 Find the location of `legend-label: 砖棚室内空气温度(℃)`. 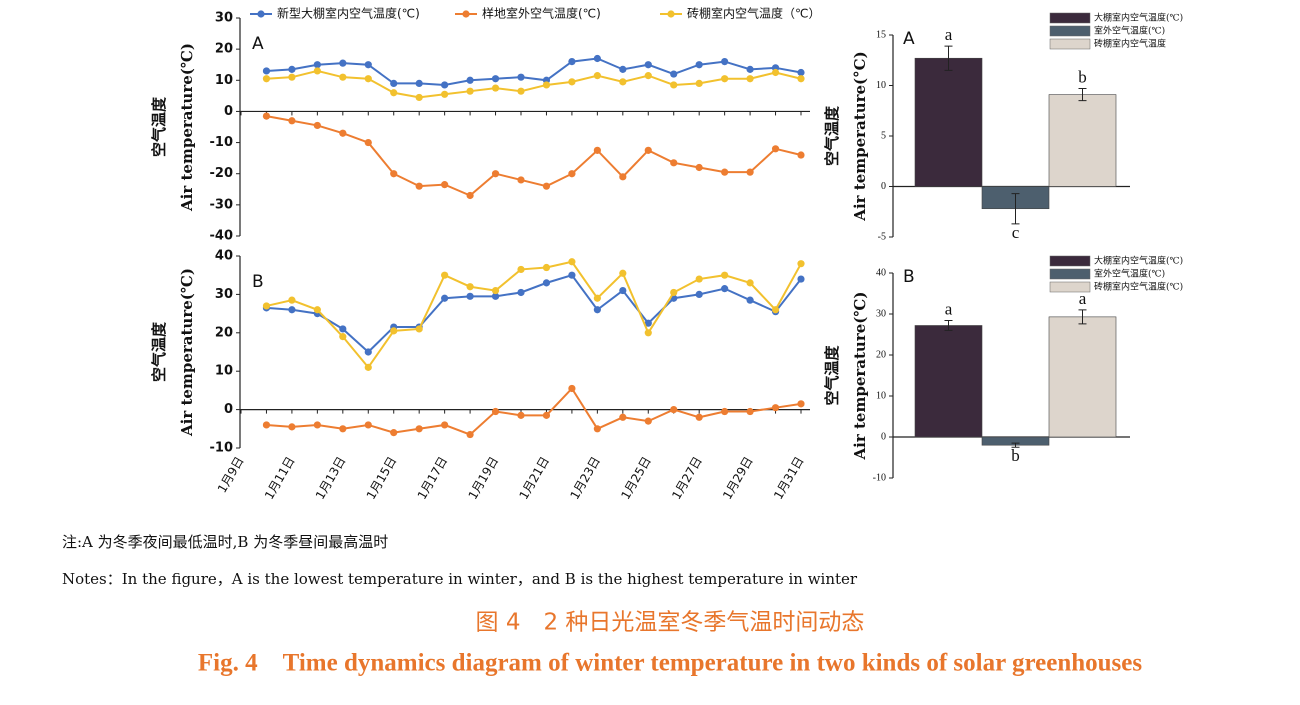

legend-label: 砖棚室内空气温度(℃) is located at coordinates (1138, 287).